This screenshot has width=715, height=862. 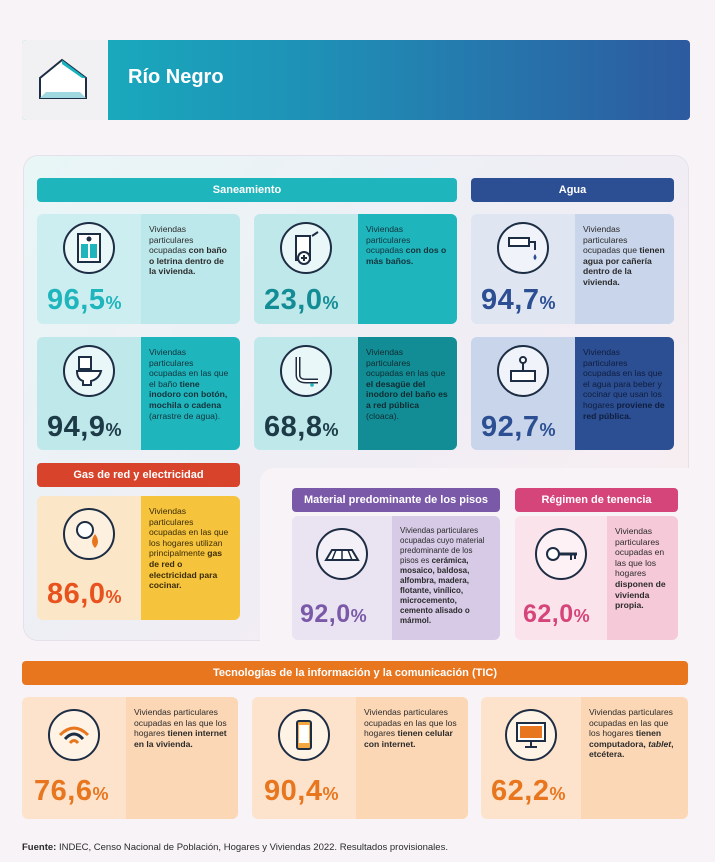 I want to click on flame-bulb-icon, so click(x=89, y=534).